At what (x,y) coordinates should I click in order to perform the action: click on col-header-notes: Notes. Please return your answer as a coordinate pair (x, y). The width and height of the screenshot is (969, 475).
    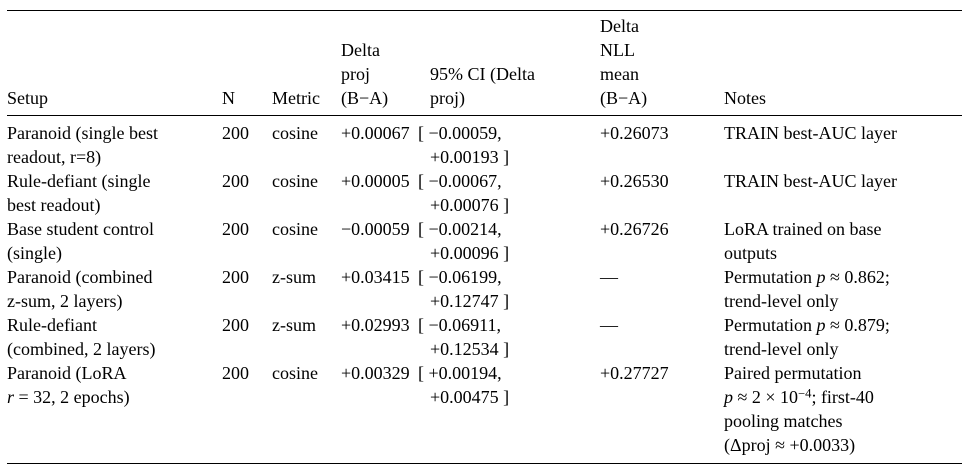
    Looking at the image, I should click on (843, 63).